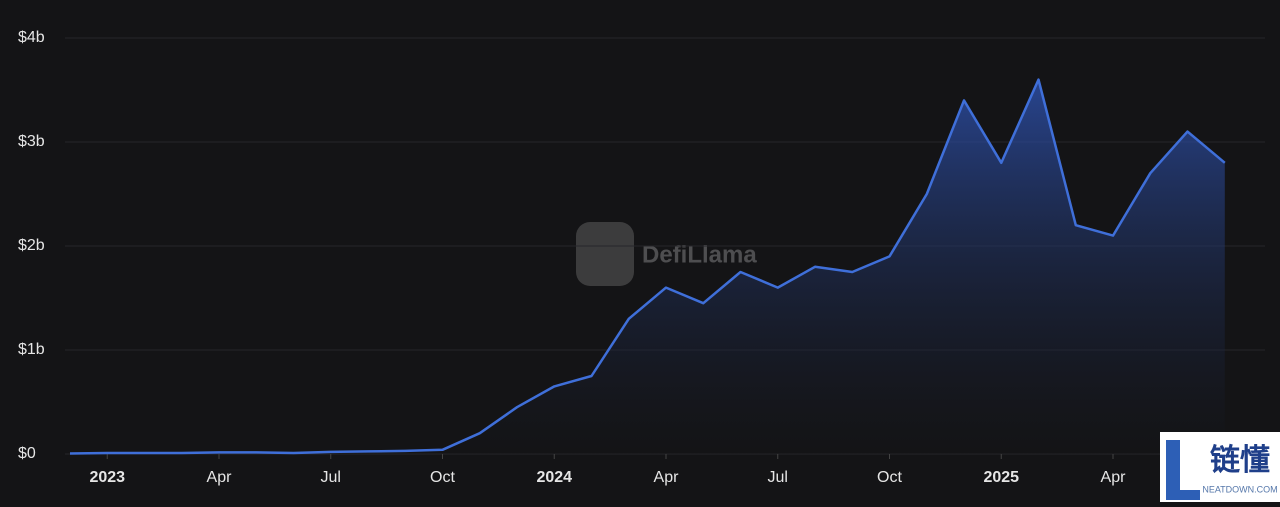  Describe the element at coordinates (27, 453) in the screenshot. I see `y-tick-label: $0` at that location.